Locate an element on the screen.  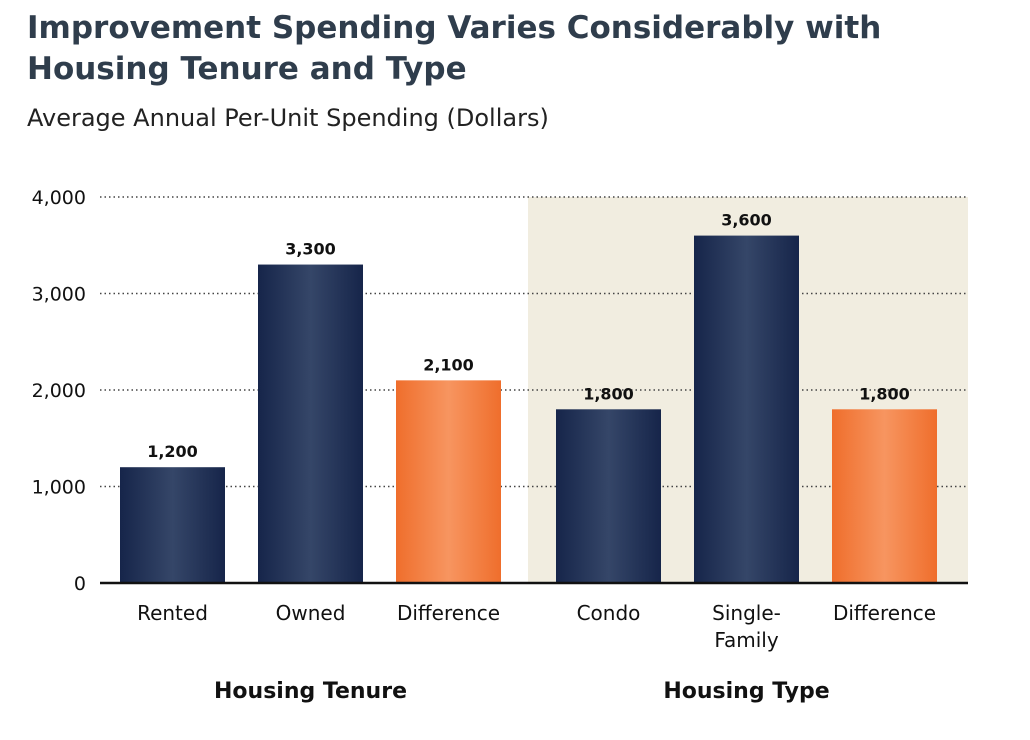
group-label-1: Housing Type is located at coordinates (746, 691).